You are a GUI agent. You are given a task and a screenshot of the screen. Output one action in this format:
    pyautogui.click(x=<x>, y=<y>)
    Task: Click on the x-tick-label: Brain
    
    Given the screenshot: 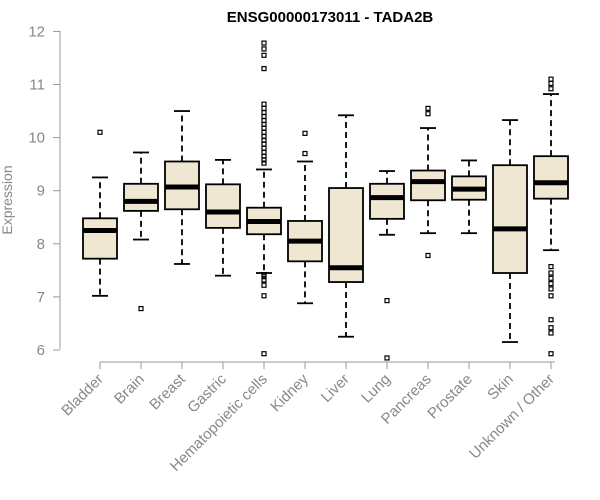 What is the action you would take?
    pyautogui.click(x=129, y=389)
    